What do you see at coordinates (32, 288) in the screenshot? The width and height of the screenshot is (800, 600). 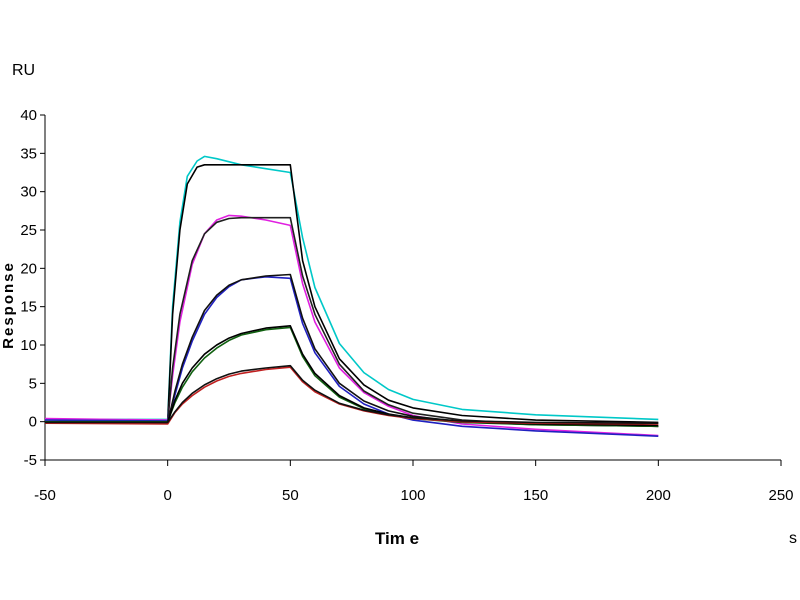 I see `y-ticks: -5 0 5 10 15 20 25 30 35 40` at bounding box center [32, 288].